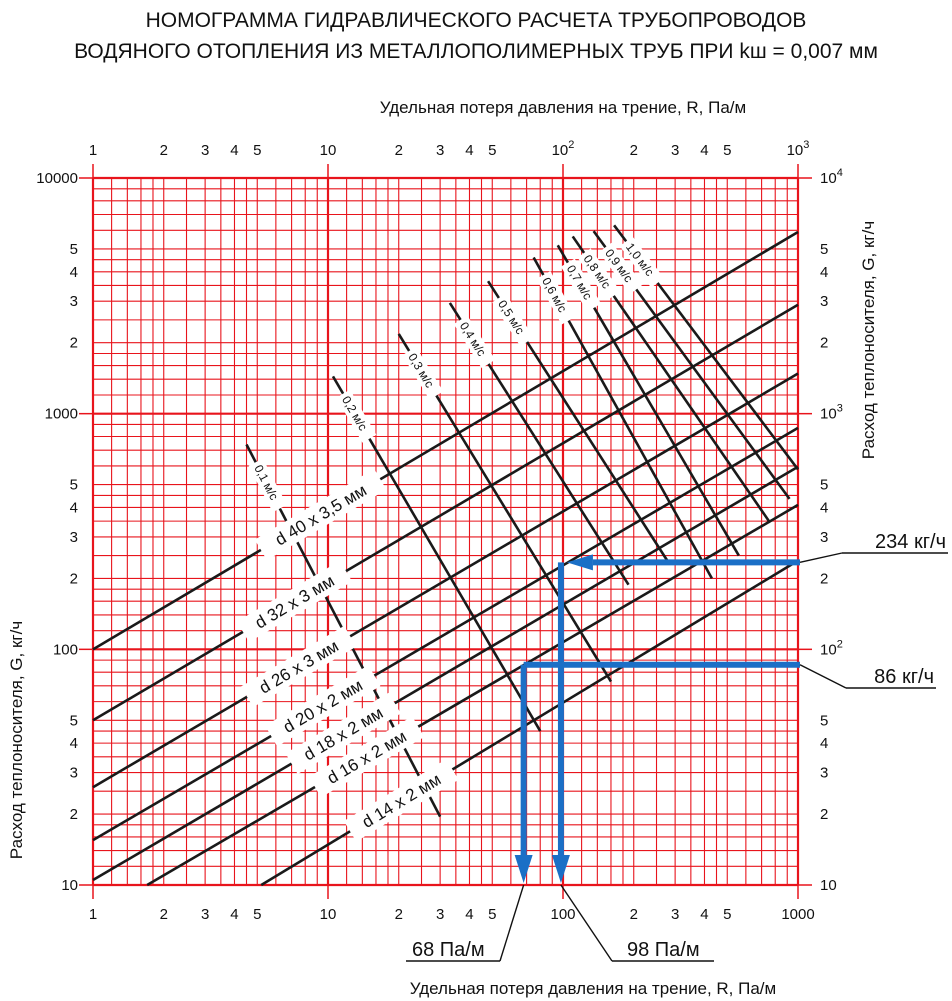 Image resolution: width=952 pixels, height=1001 pixels. What do you see at coordinates (868, 340) in the screenshot?
I see `y-axis-label-right: Расход теплоносителя, G, кг/ч` at bounding box center [868, 340].